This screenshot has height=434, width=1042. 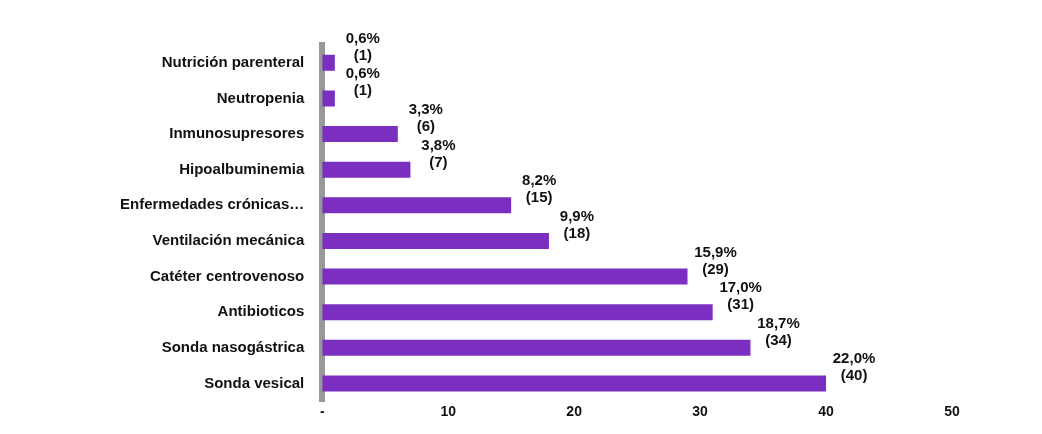 What do you see at coordinates (952, 411) in the screenshot?
I see `x-tick-label: 50` at bounding box center [952, 411].